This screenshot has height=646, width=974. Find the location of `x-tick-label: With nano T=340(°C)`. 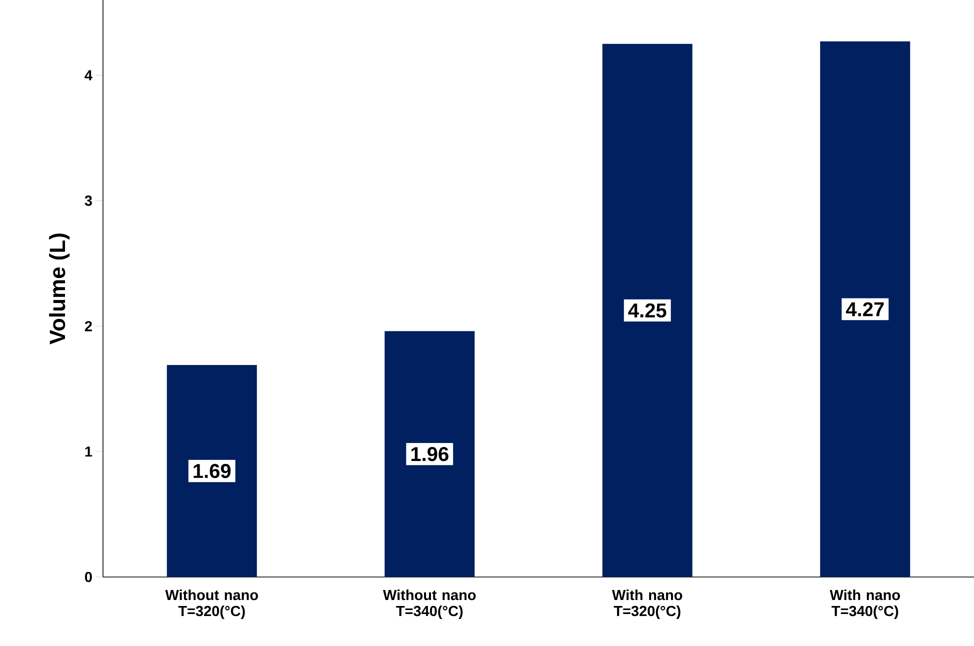

x-tick-label: With nano T=340(°C) is located at coordinates (865, 605).